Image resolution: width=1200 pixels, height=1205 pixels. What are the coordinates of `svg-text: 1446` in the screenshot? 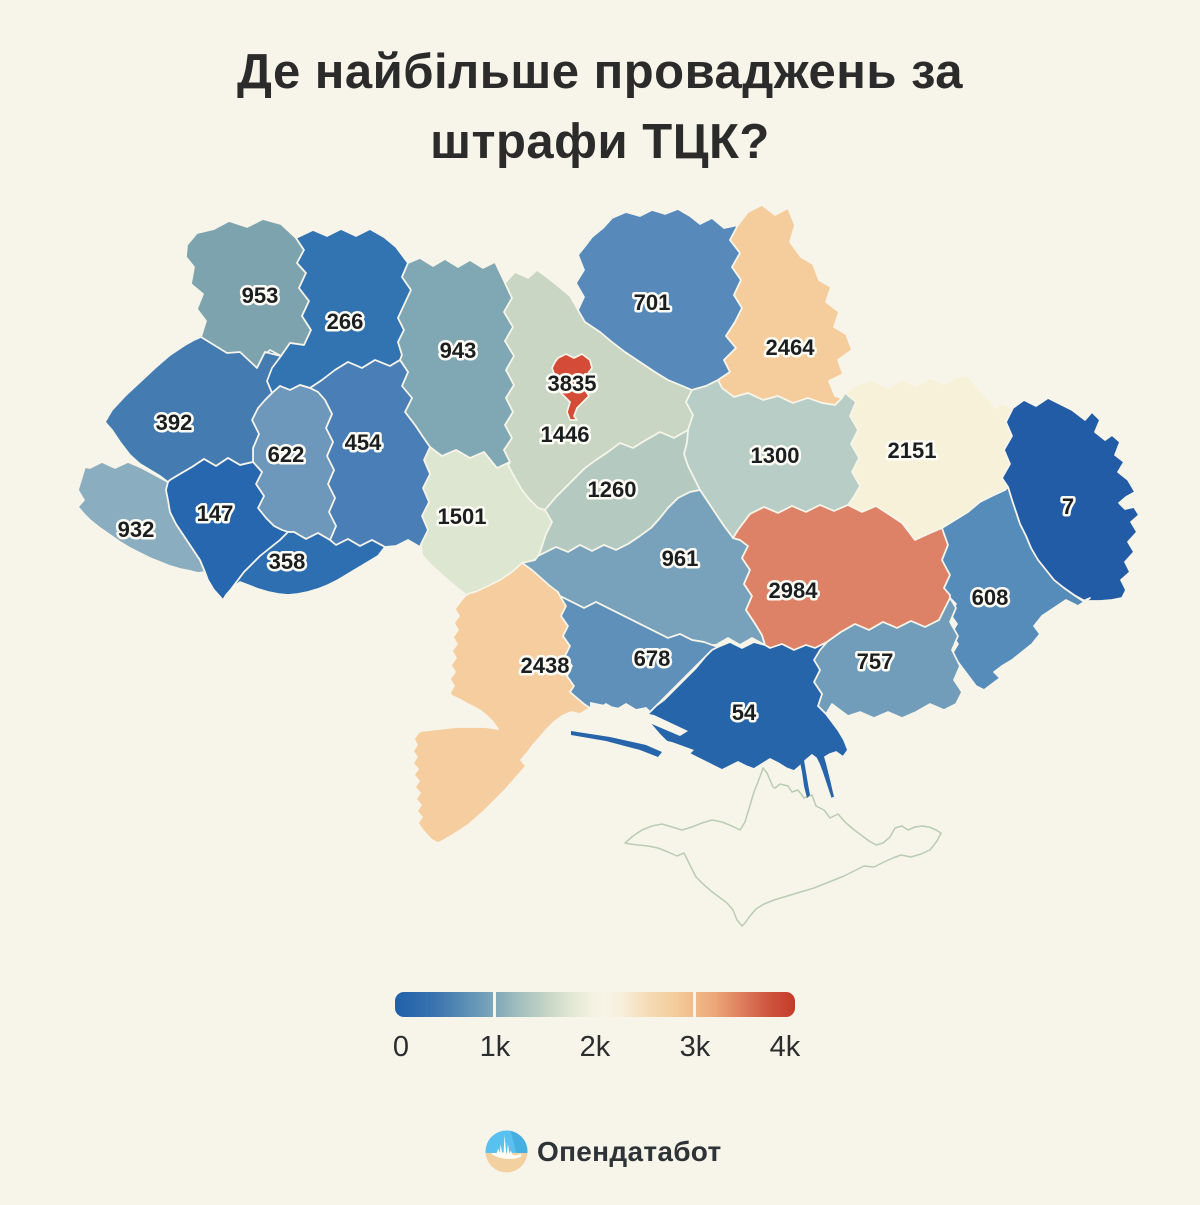 It's located at (565, 434).